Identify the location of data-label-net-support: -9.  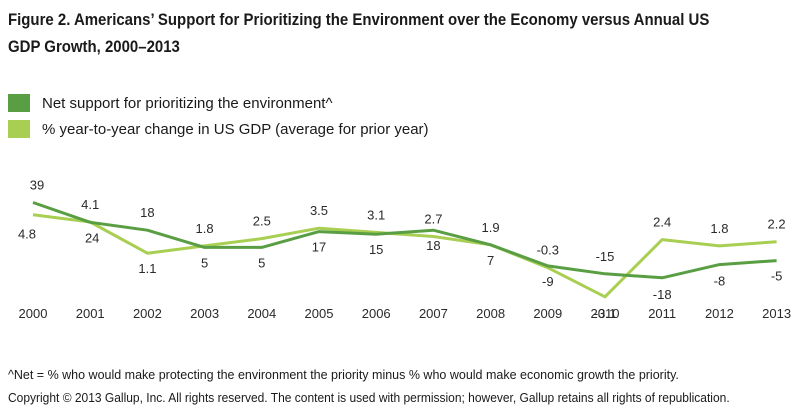
(548, 281).